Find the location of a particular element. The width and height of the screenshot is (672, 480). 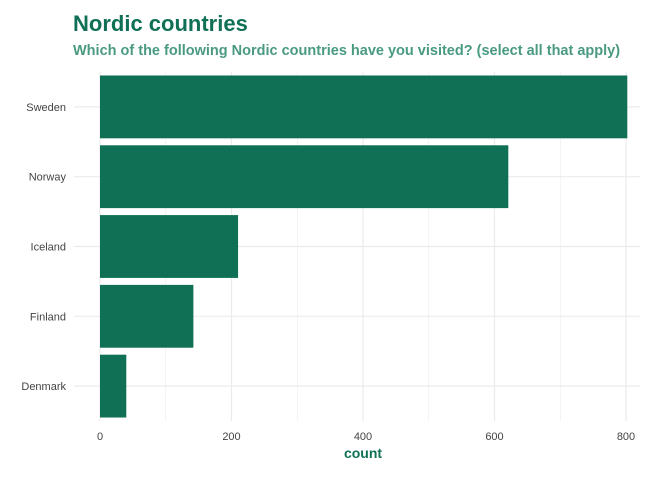

y-tick-label: Denmark is located at coordinates (43, 387).